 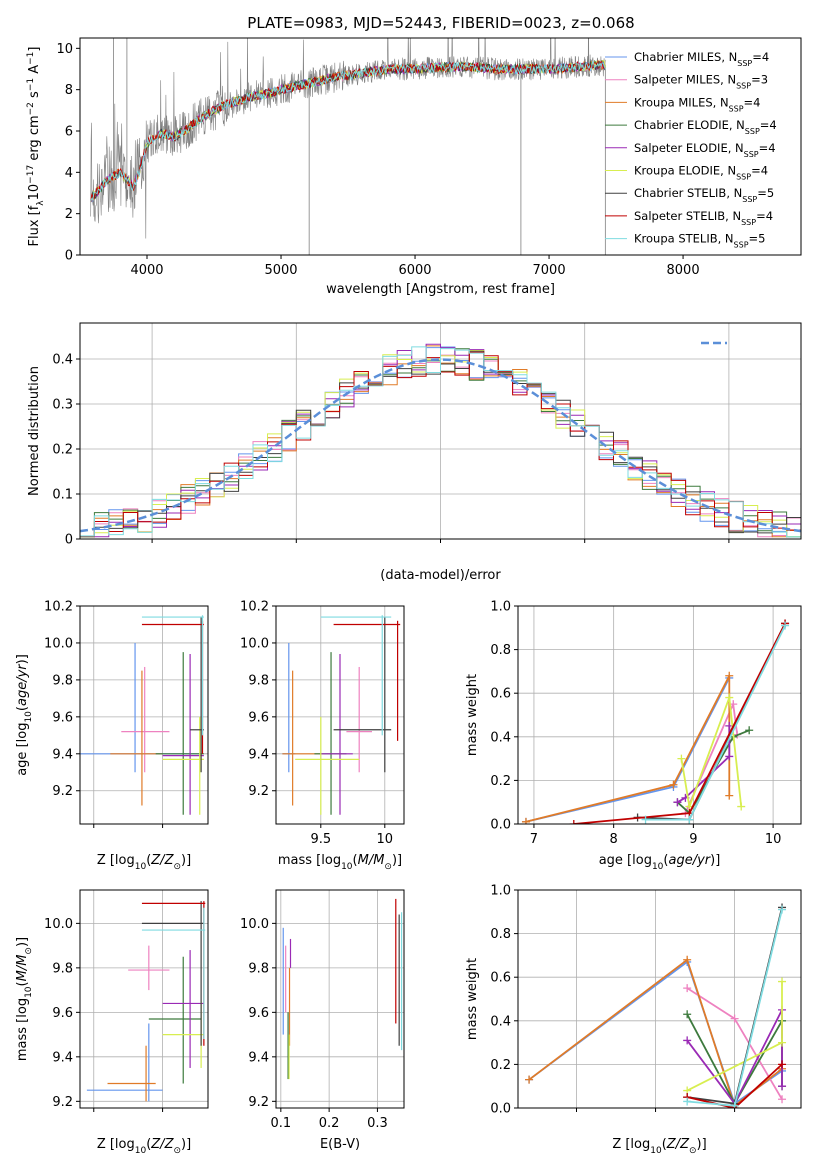 I want to click on legend-label-salpeter_elodie: Salpeter ELODIE, NSSP=4, so click(x=705, y=150).